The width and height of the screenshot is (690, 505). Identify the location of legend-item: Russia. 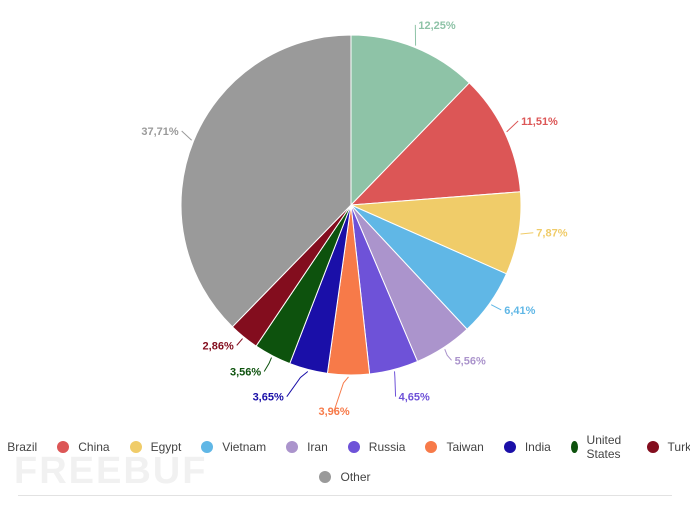
(376, 447).